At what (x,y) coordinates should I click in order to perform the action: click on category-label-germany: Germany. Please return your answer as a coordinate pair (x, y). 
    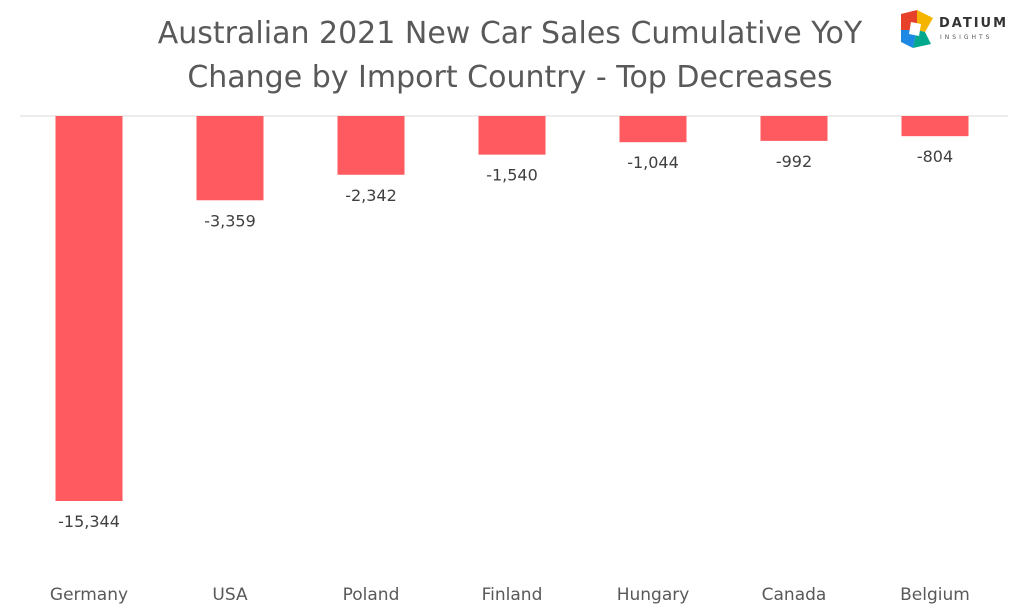
    Looking at the image, I should click on (89, 595).